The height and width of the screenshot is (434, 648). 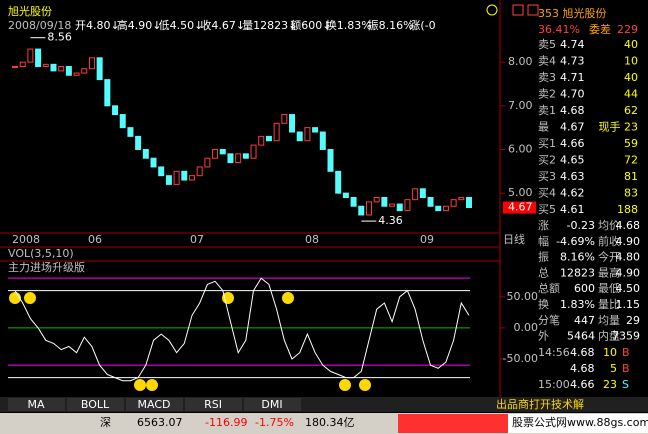 What do you see at coordinates (547, 44) in the screenshot?
I see `book-label: 卖5` at bounding box center [547, 44].